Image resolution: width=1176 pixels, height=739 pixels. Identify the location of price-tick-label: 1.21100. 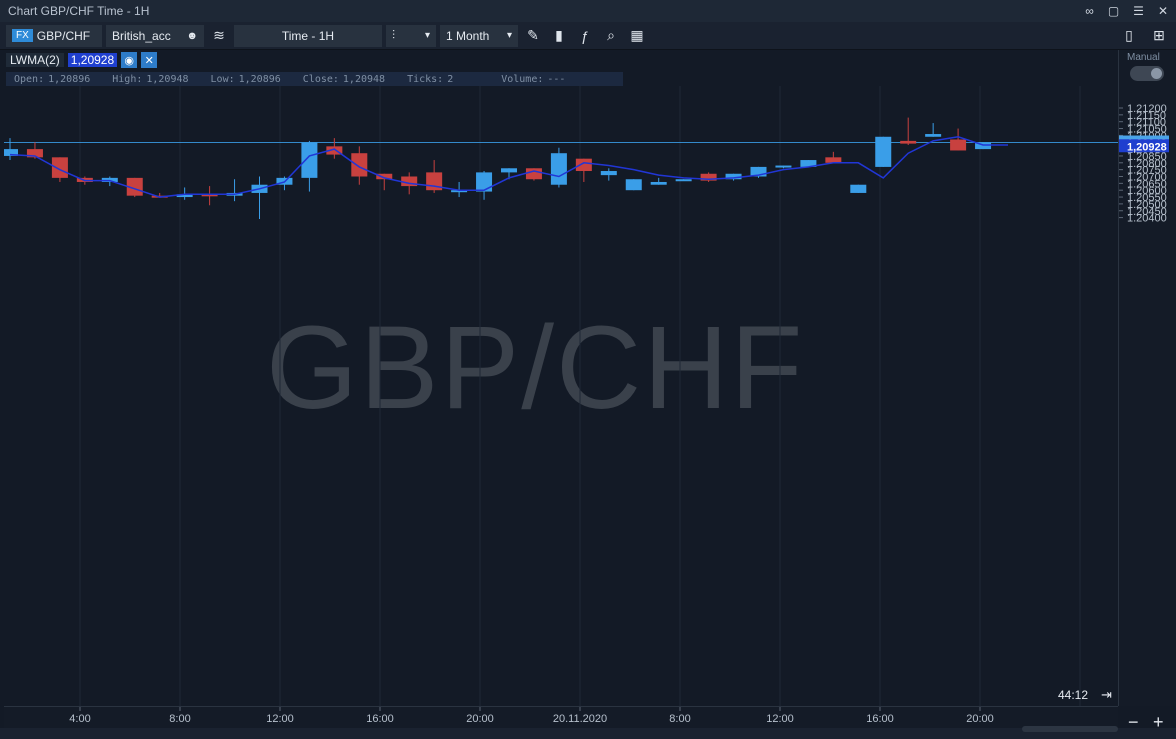
(1146, 123).